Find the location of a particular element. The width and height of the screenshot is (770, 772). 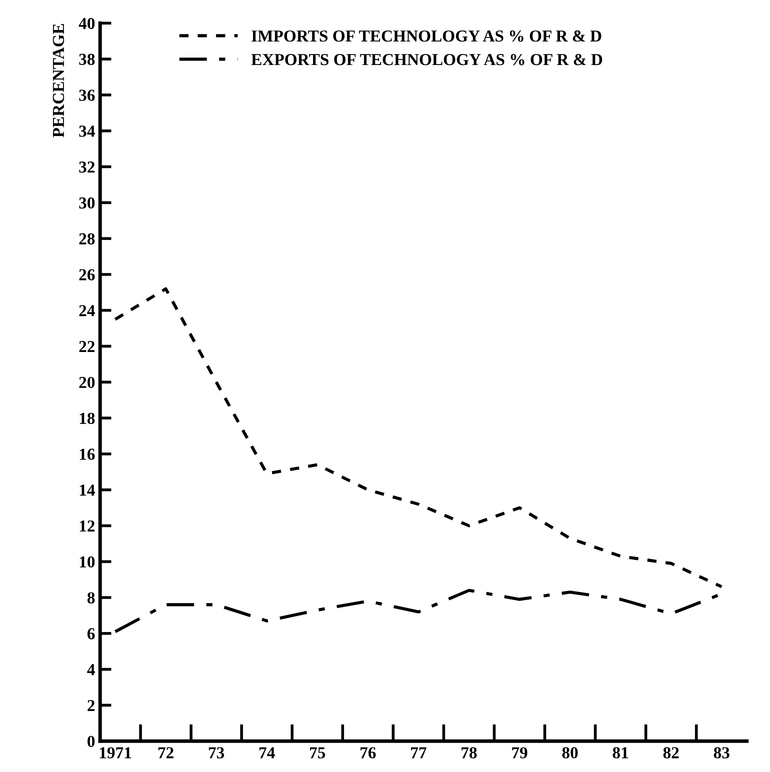

y-axis-title: PERCENTAGE is located at coordinates (58, 81).